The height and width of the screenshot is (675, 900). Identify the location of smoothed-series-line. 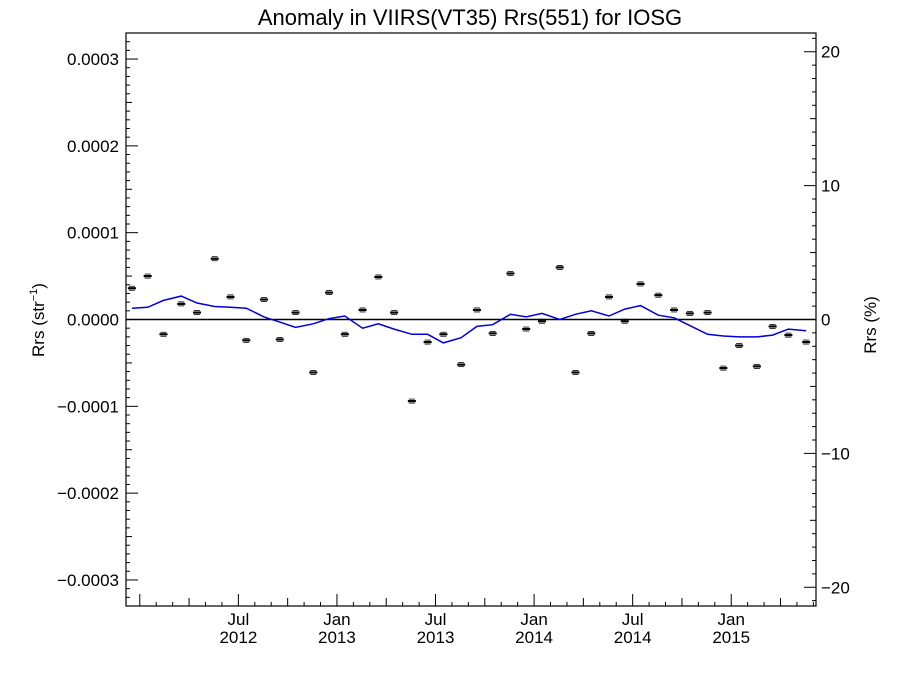
(469, 319).